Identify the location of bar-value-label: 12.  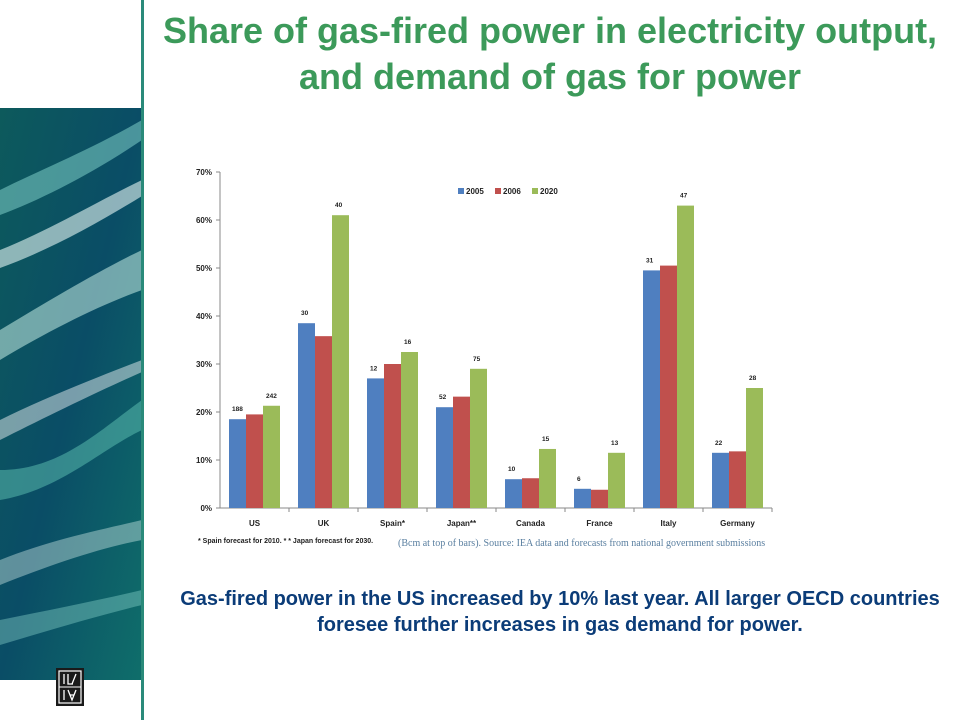
(374, 368).